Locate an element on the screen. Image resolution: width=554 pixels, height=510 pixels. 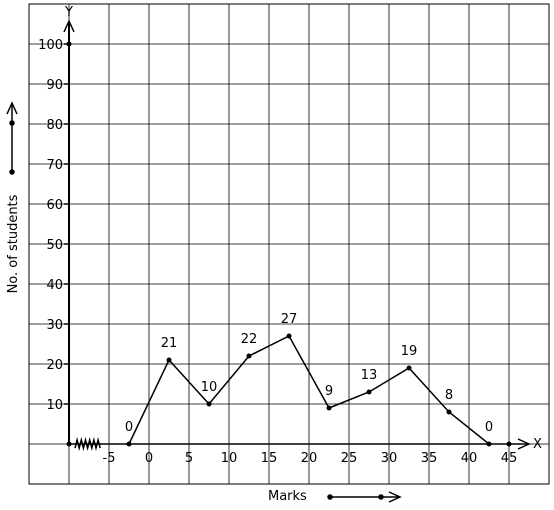
y-tick-label: 70 is located at coordinates (54, 165).